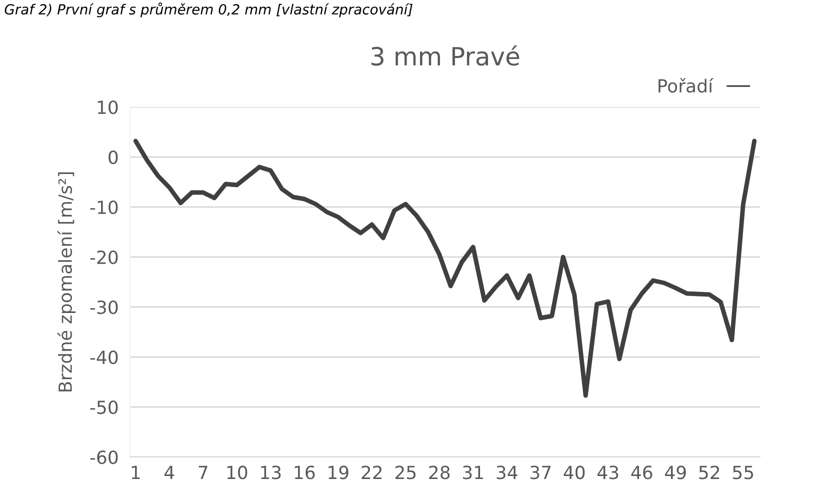  I want to click on x-tick-label: 37, so click(540, 473).